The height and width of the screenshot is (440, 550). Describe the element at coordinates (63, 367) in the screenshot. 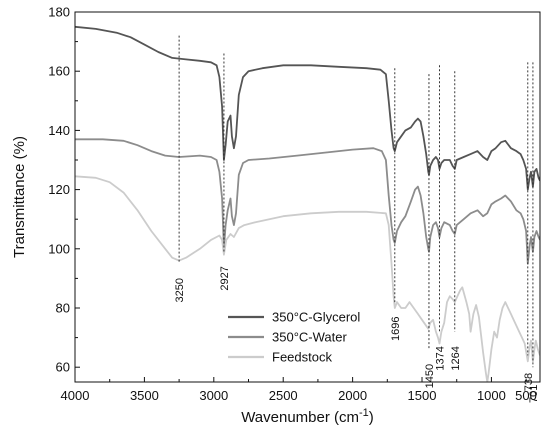

I see `y-tick-label-0: 60` at that location.